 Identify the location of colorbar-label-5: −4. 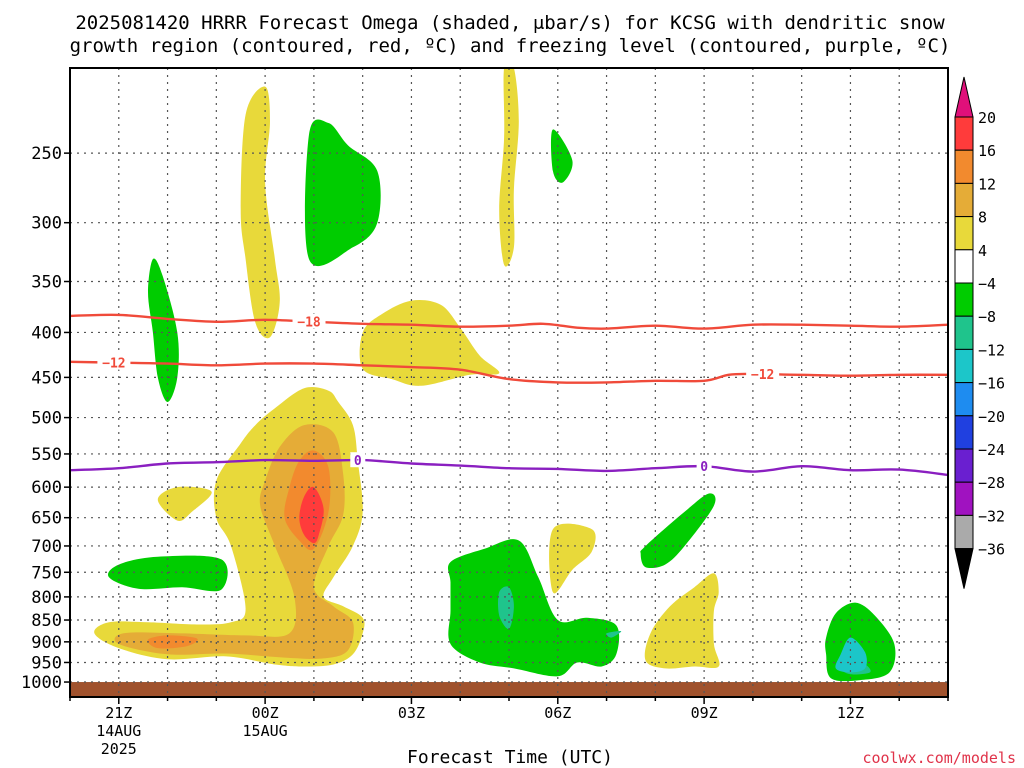
(987, 284).